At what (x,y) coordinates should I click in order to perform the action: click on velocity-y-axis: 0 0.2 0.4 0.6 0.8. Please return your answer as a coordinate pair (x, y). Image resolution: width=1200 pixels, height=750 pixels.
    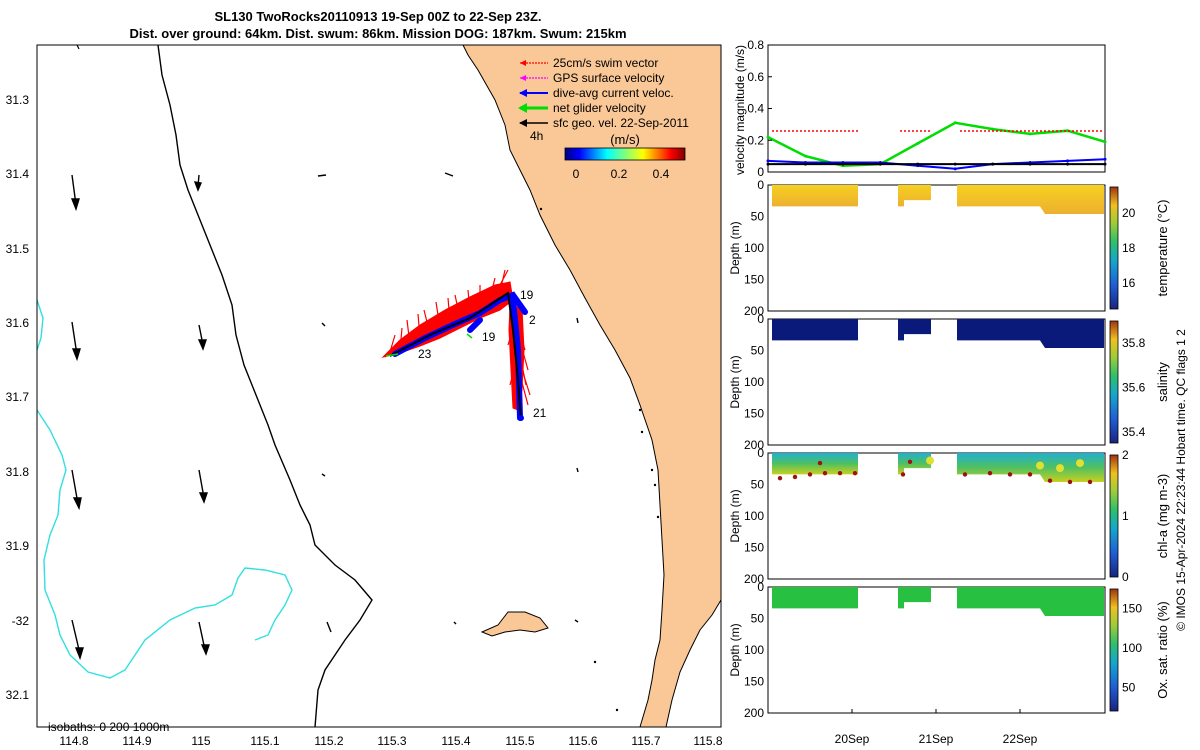
    Looking at the image, I should click on (759, 108).